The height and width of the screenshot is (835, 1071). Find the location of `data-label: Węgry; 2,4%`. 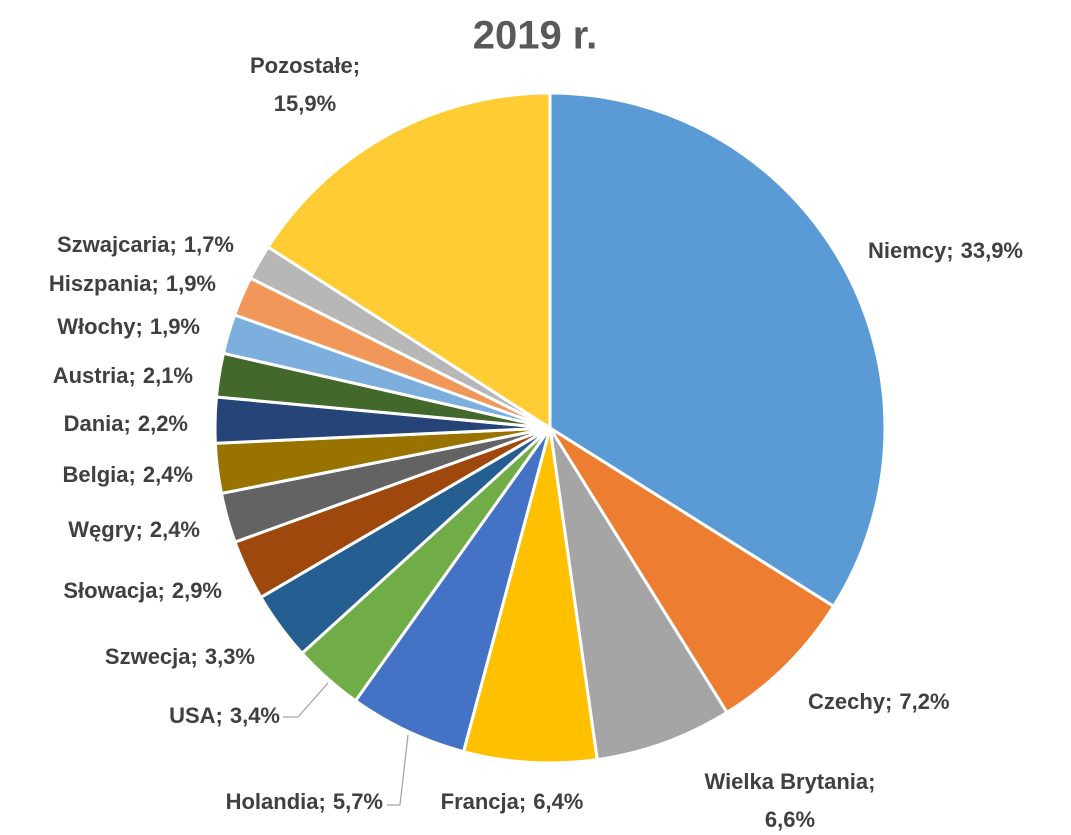

data-label: Węgry; 2,4% is located at coordinates (134, 529).